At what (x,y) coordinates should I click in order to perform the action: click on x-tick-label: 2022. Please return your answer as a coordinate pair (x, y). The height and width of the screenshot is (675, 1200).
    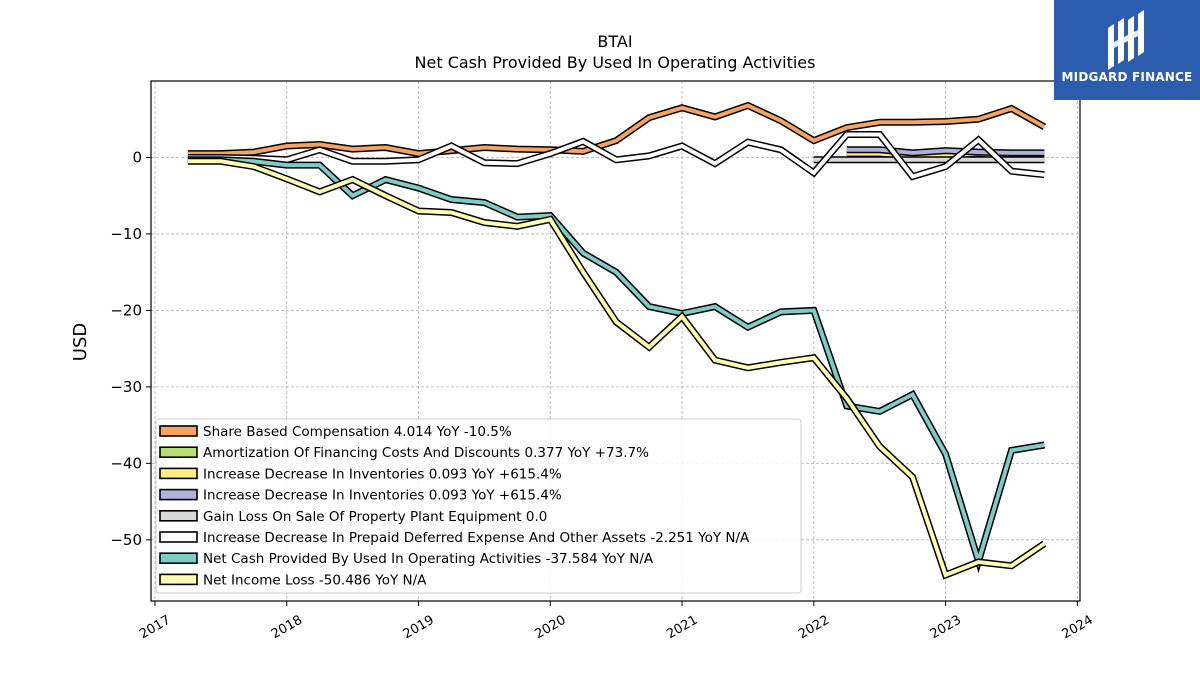
    Looking at the image, I should click on (814, 628).